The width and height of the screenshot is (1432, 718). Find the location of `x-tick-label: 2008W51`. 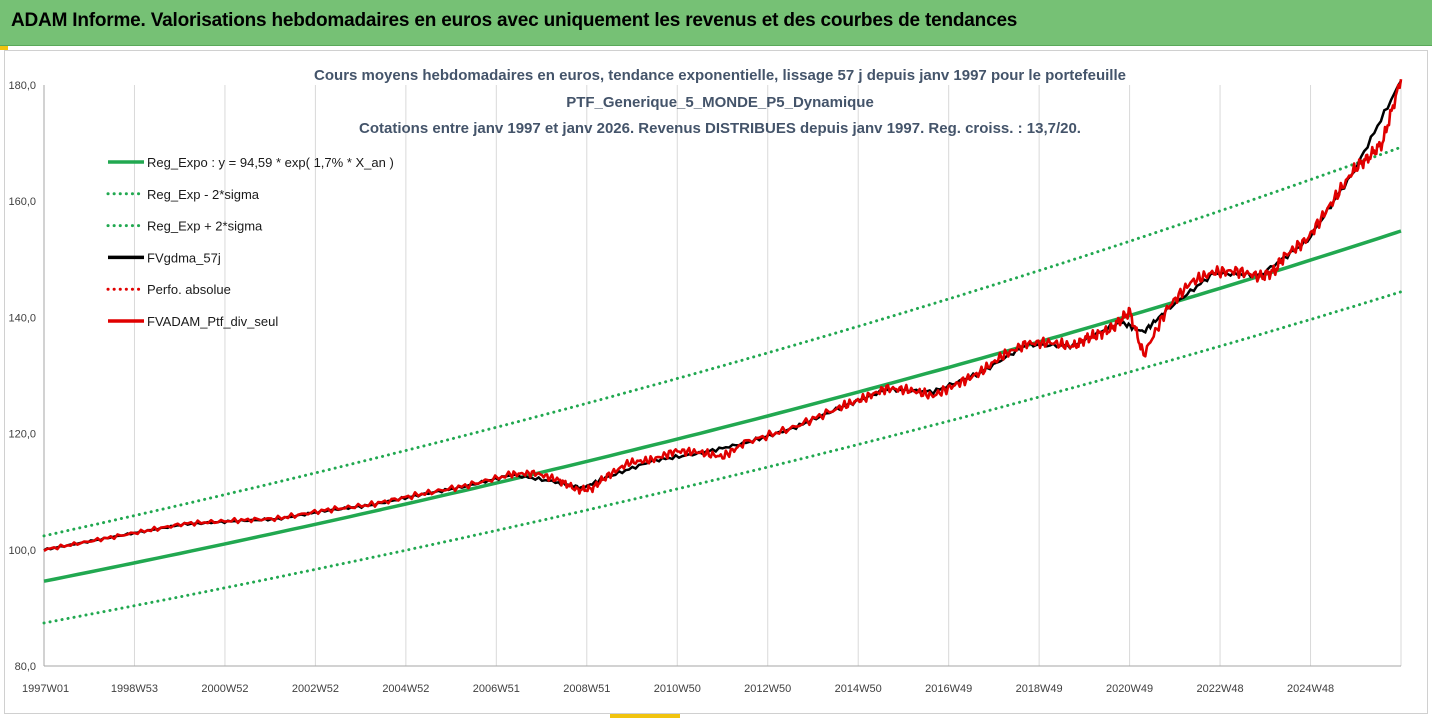

x-tick-label: 2008W51 is located at coordinates (586, 689).